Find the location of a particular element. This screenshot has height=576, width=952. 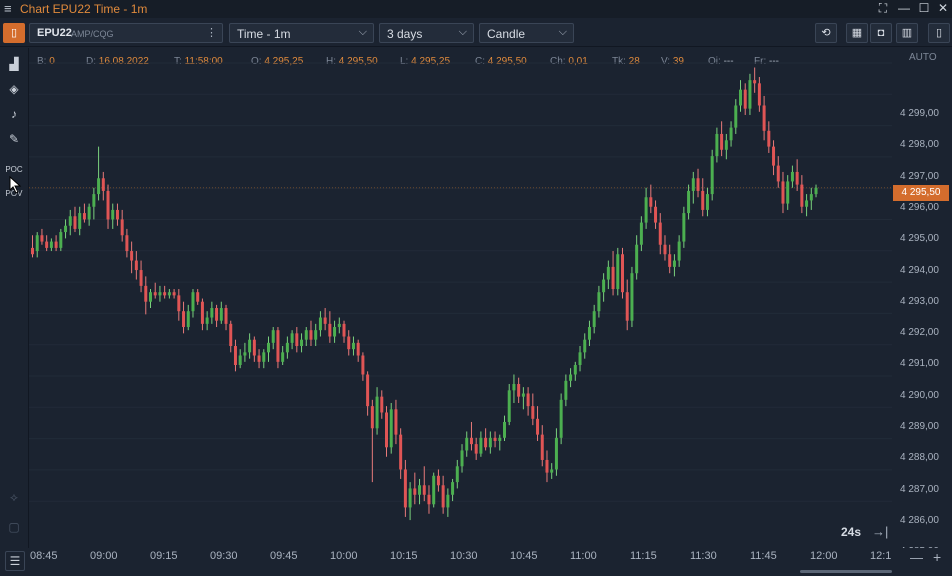

axis-mode-label: AUTO is located at coordinates (923, 57).